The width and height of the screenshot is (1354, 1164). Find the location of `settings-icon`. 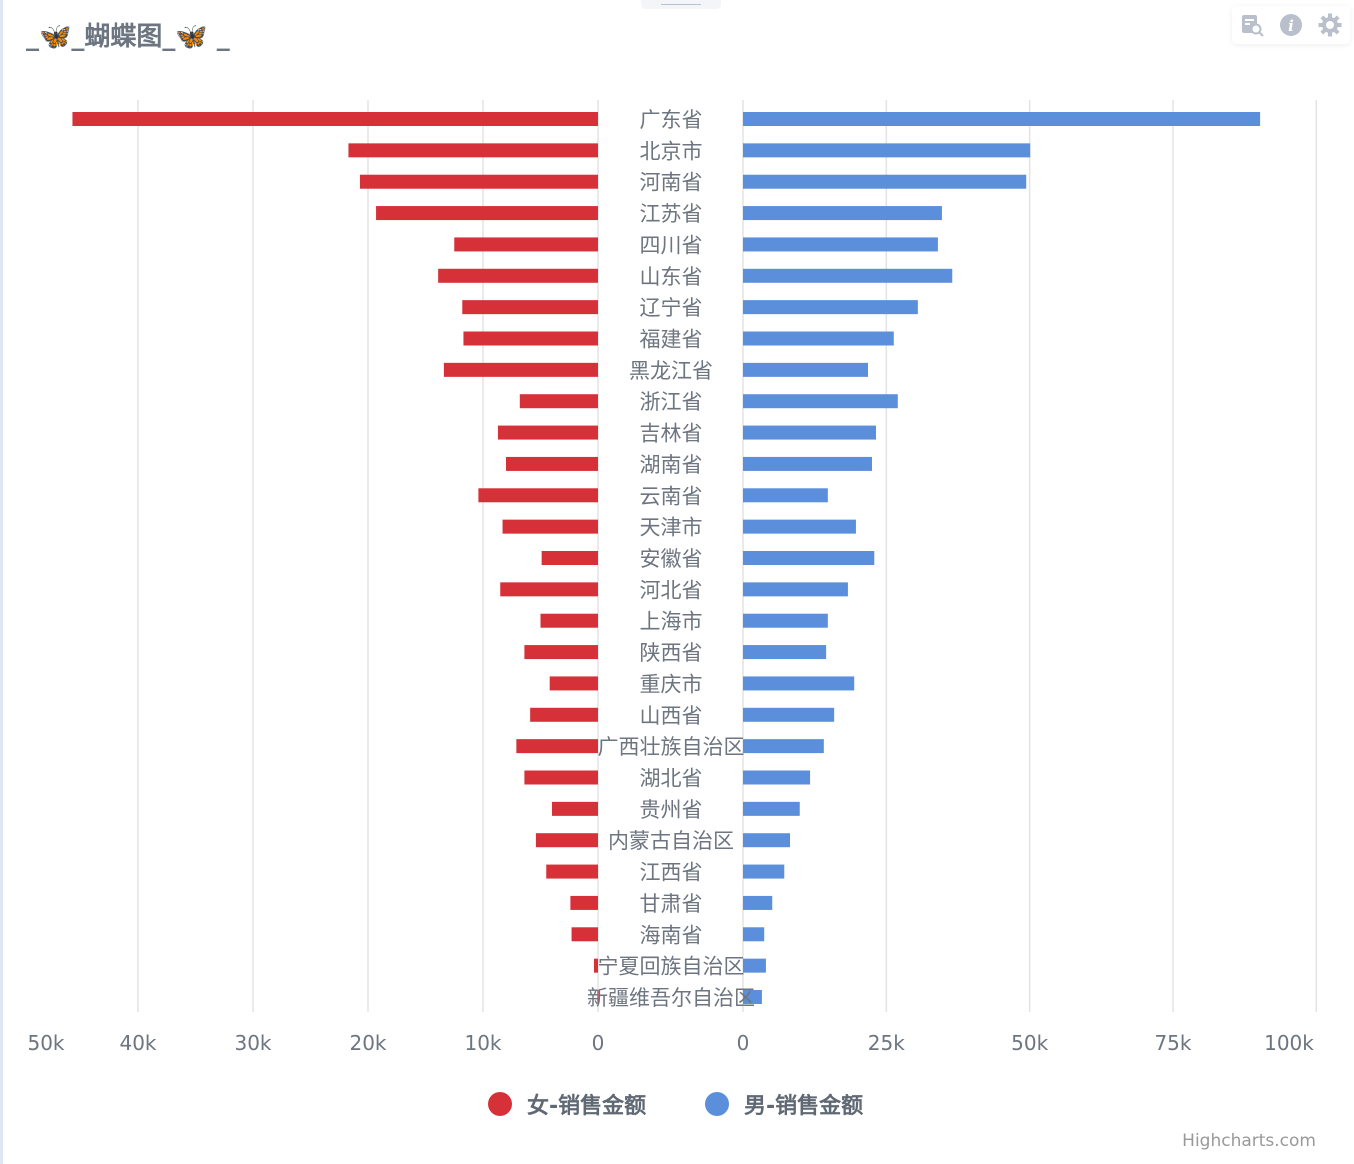

settings-icon is located at coordinates (1330, 25).